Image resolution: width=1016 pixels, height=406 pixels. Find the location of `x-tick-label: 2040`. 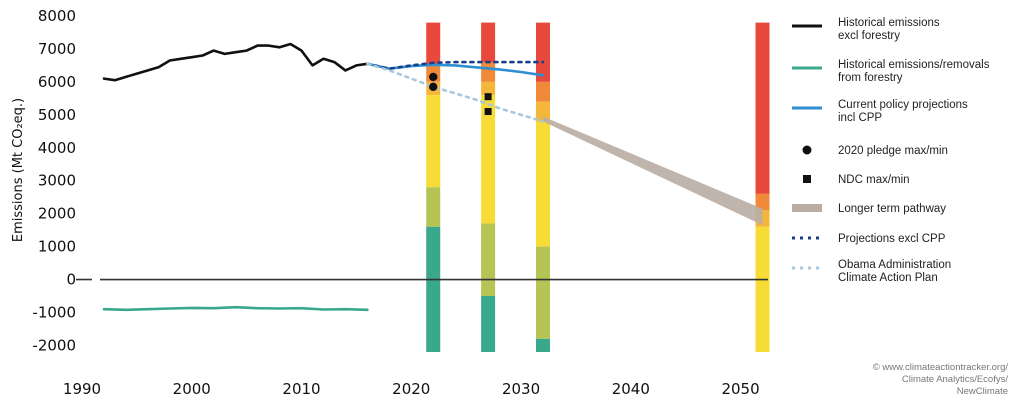

x-tick-label: 2040 is located at coordinates (631, 389).